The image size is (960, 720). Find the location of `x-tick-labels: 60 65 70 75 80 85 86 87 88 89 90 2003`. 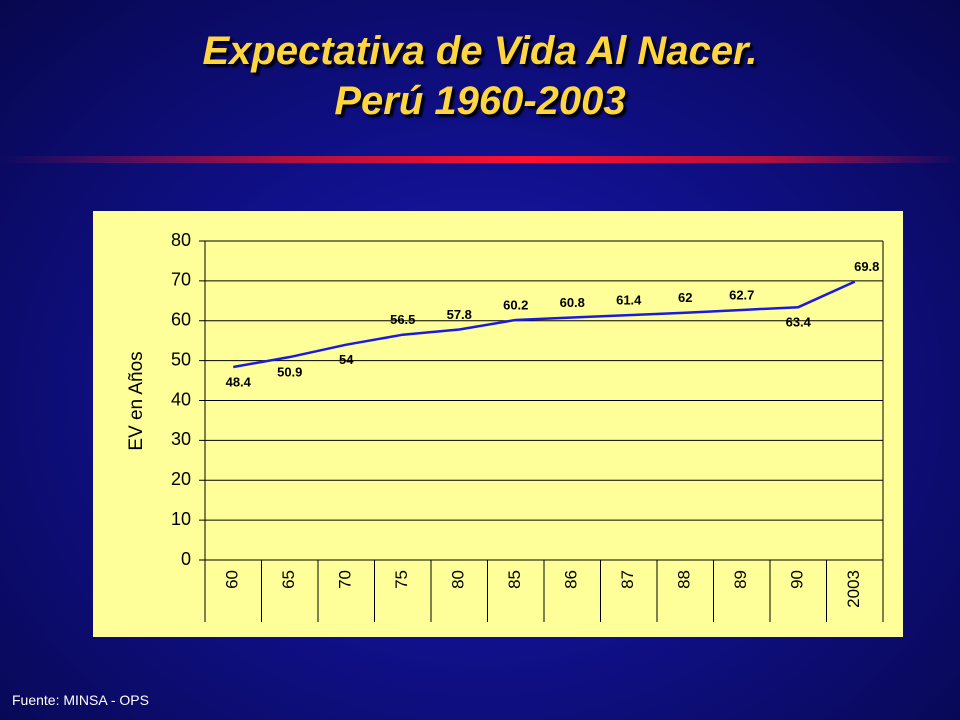

x-tick-labels: 60 65 70 75 80 85 86 87 88 89 90 2003 is located at coordinates (543, 589).